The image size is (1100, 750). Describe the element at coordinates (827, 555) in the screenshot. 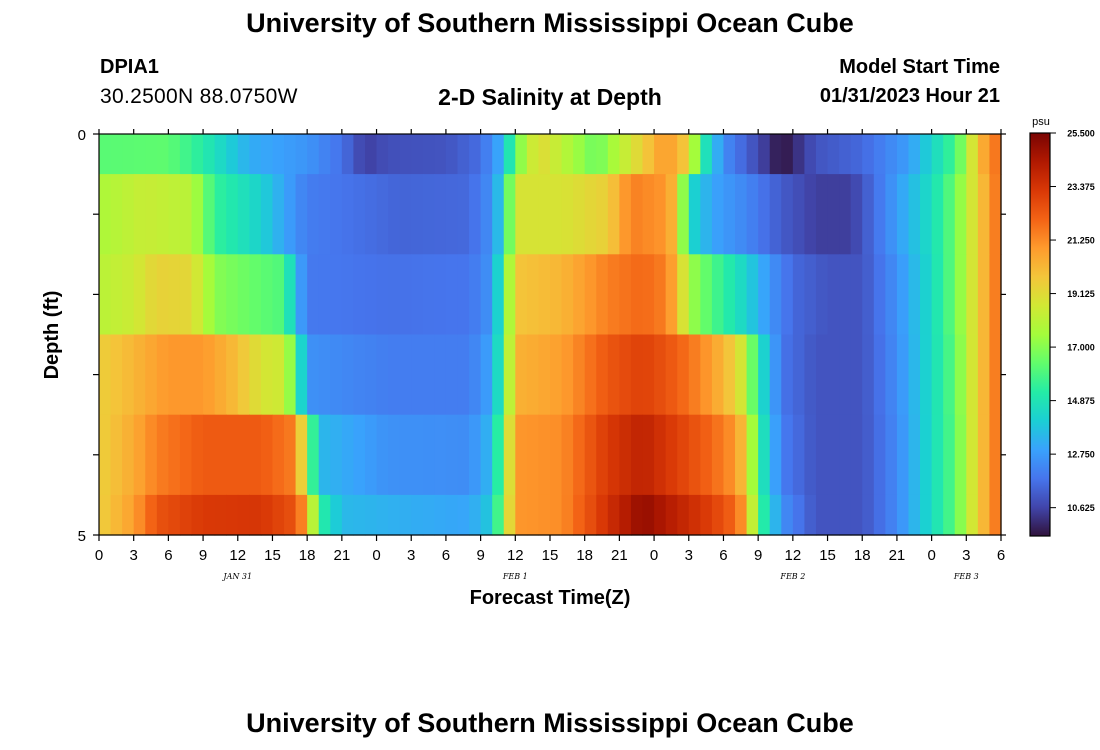

I see `x-tick-label: 15` at that location.